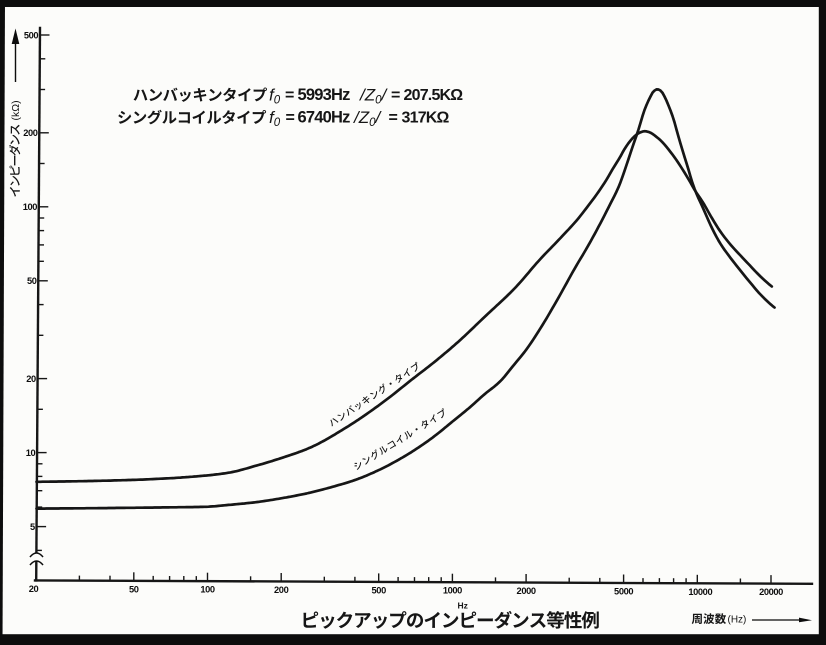 This screenshot has width=826, height=645. Describe the element at coordinates (623, 592) in the screenshot. I see `svg-text: 5000` at that location.